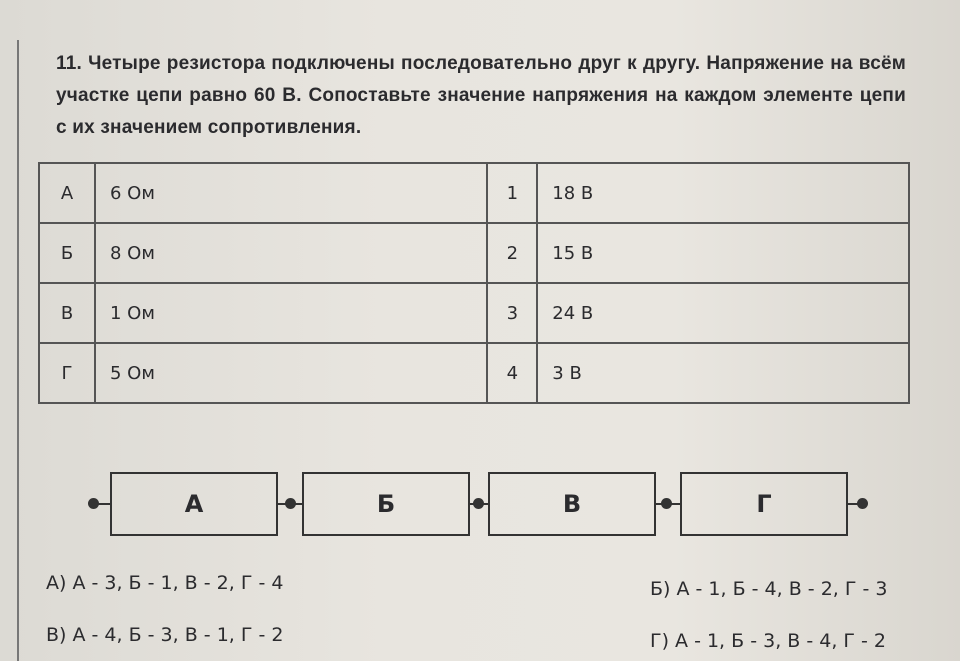 The image size is (960, 661). Describe the element at coordinates (723, 373) in the screenshot. I see `voltage-cell: 3 В` at that location.